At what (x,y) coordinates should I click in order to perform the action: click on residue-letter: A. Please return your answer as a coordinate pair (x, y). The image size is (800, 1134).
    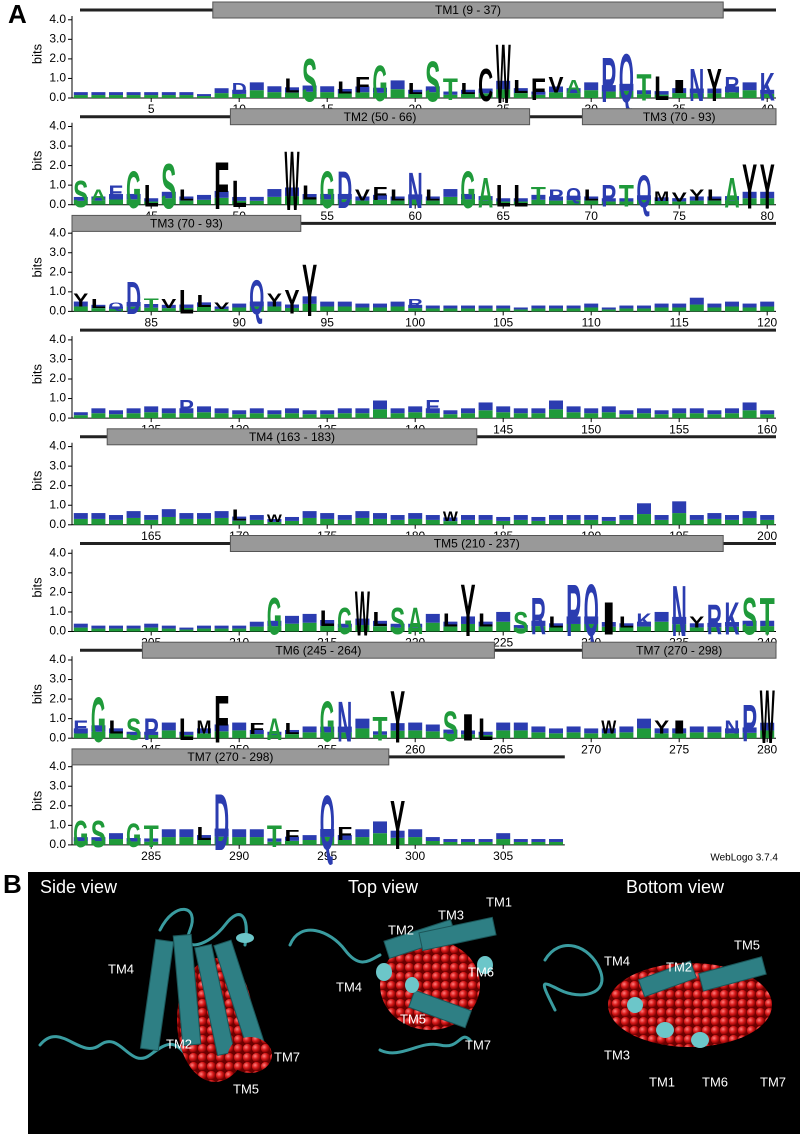
    Looking at the image, I should click on (274, 729).